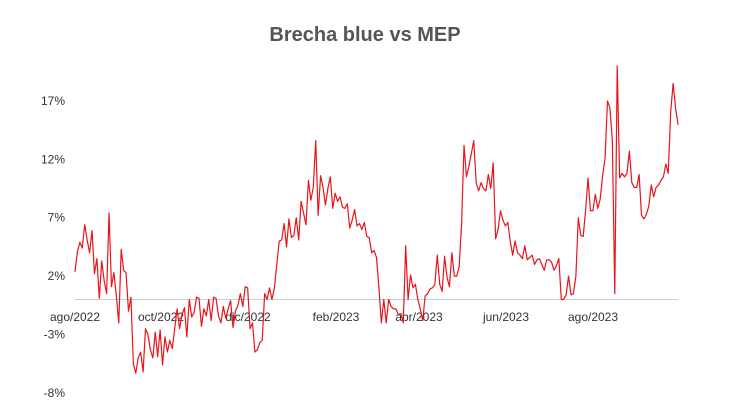 The image size is (730, 416). Describe the element at coordinates (57, 218) in the screenshot. I see `y-tick-label: 7%` at that location.